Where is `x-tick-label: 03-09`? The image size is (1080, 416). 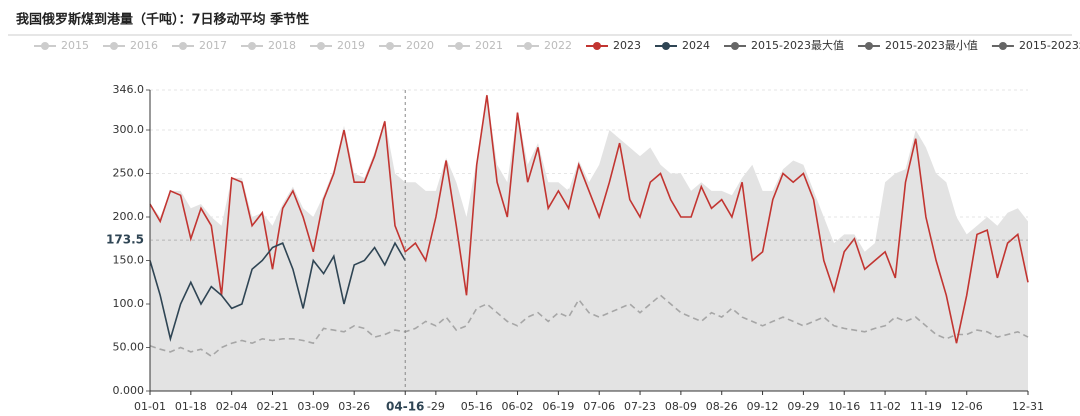 x-tick-label: 03-09 is located at coordinates (313, 406).